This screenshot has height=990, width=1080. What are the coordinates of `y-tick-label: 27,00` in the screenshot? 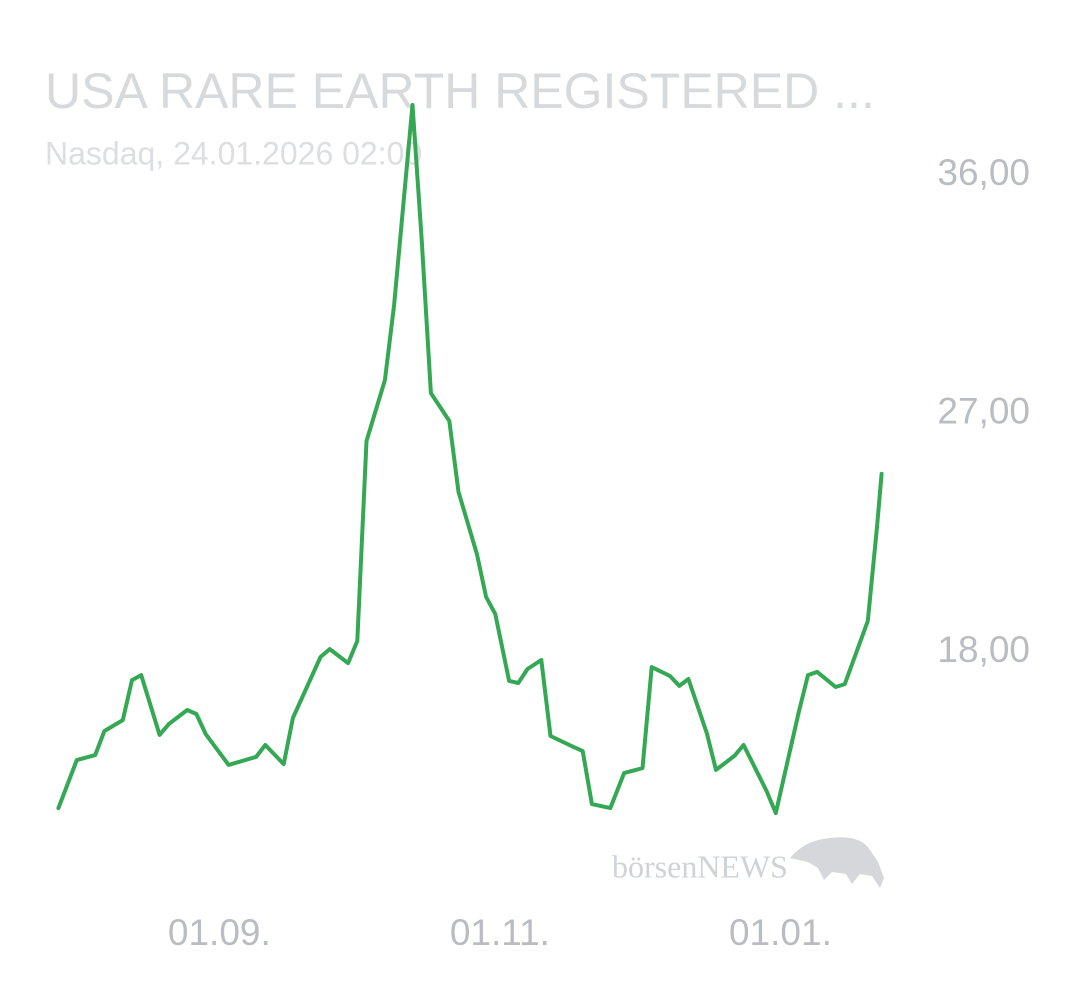 It's located at (983, 410).